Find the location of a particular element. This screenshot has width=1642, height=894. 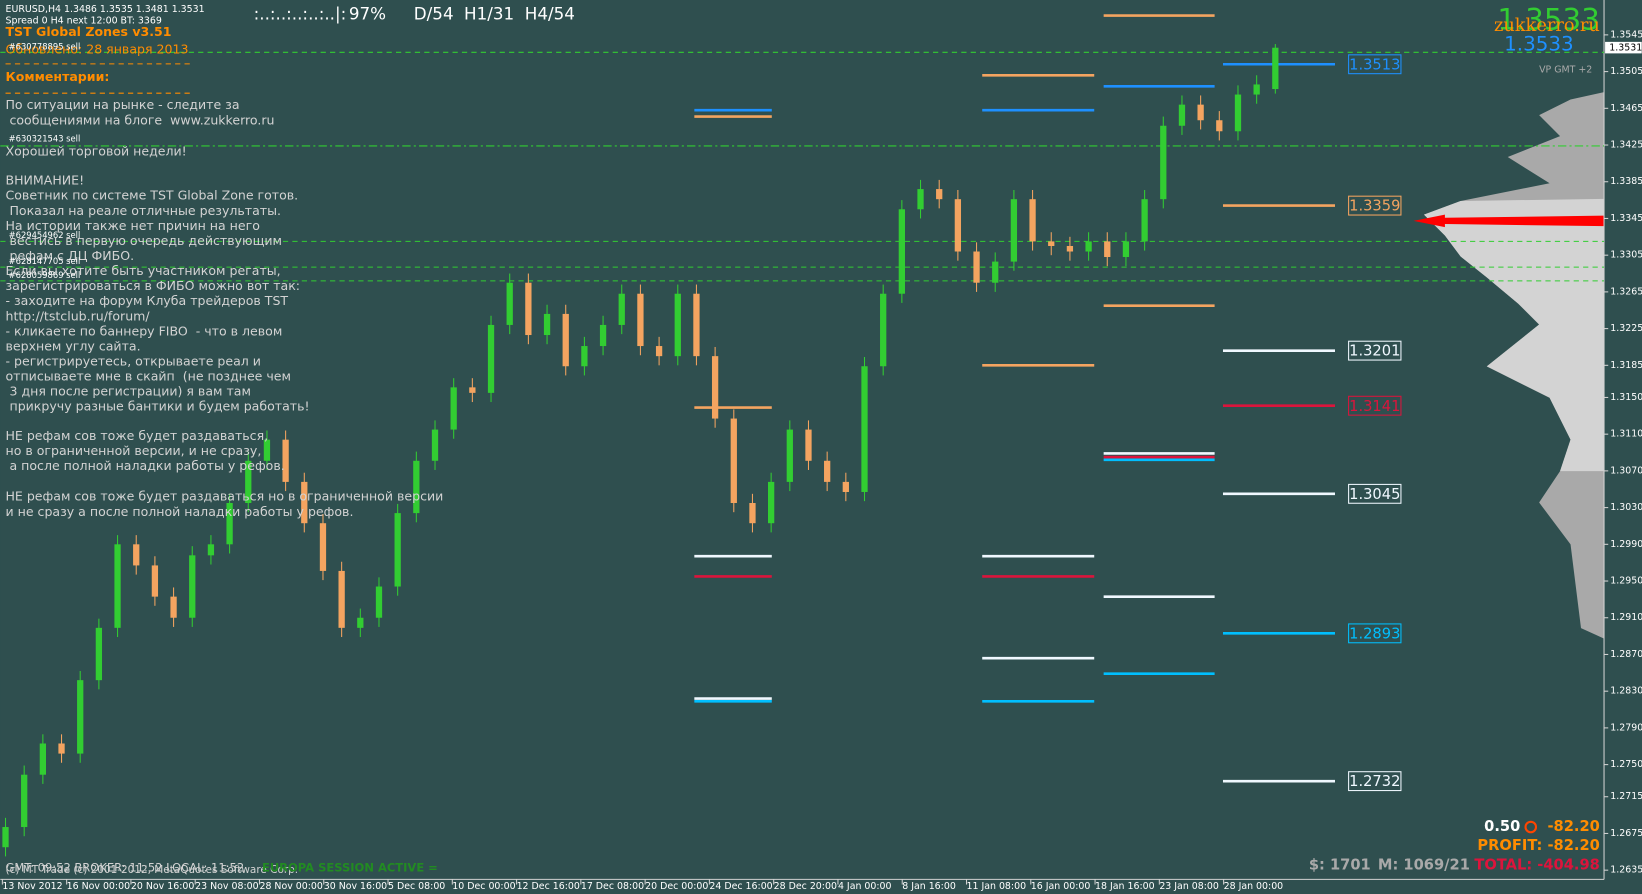

y-tick-label: 1.3305 is located at coordinates (1626, 255).